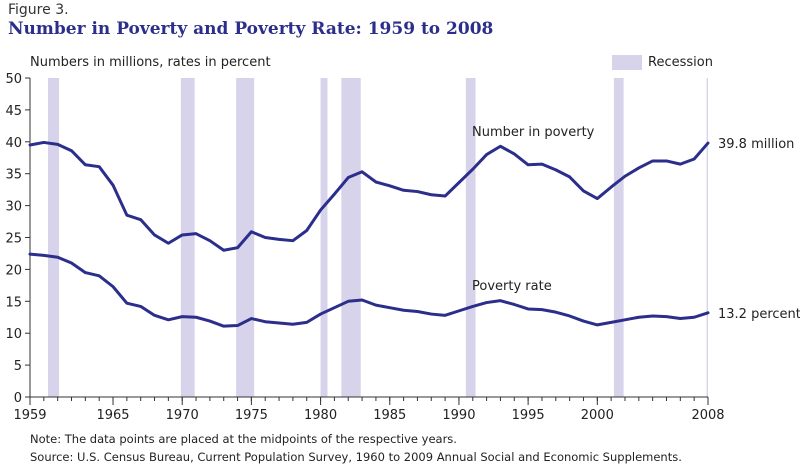  Describe the element at coordinates (680, 318) in the screenshot. I see `series-1-point-2006` at that location.